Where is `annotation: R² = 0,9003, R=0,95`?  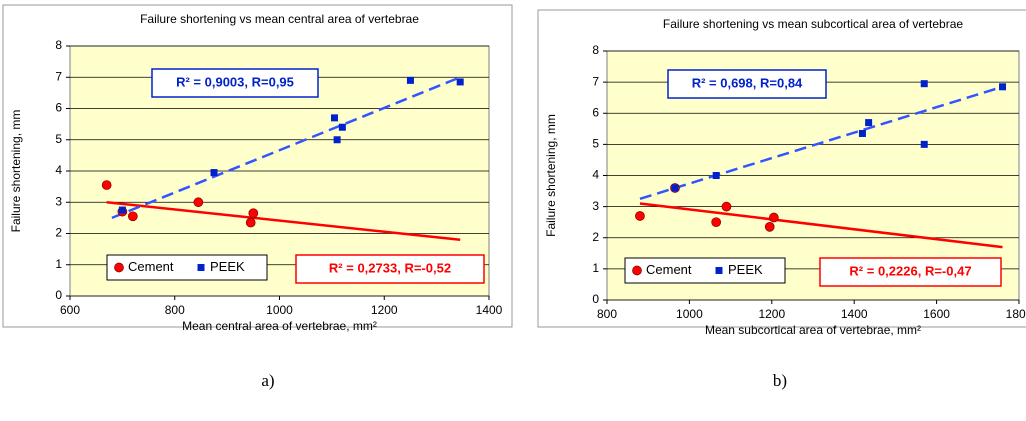
annotation: R² = 0,9003, R=0,95 is located at coordinates (235, 81).